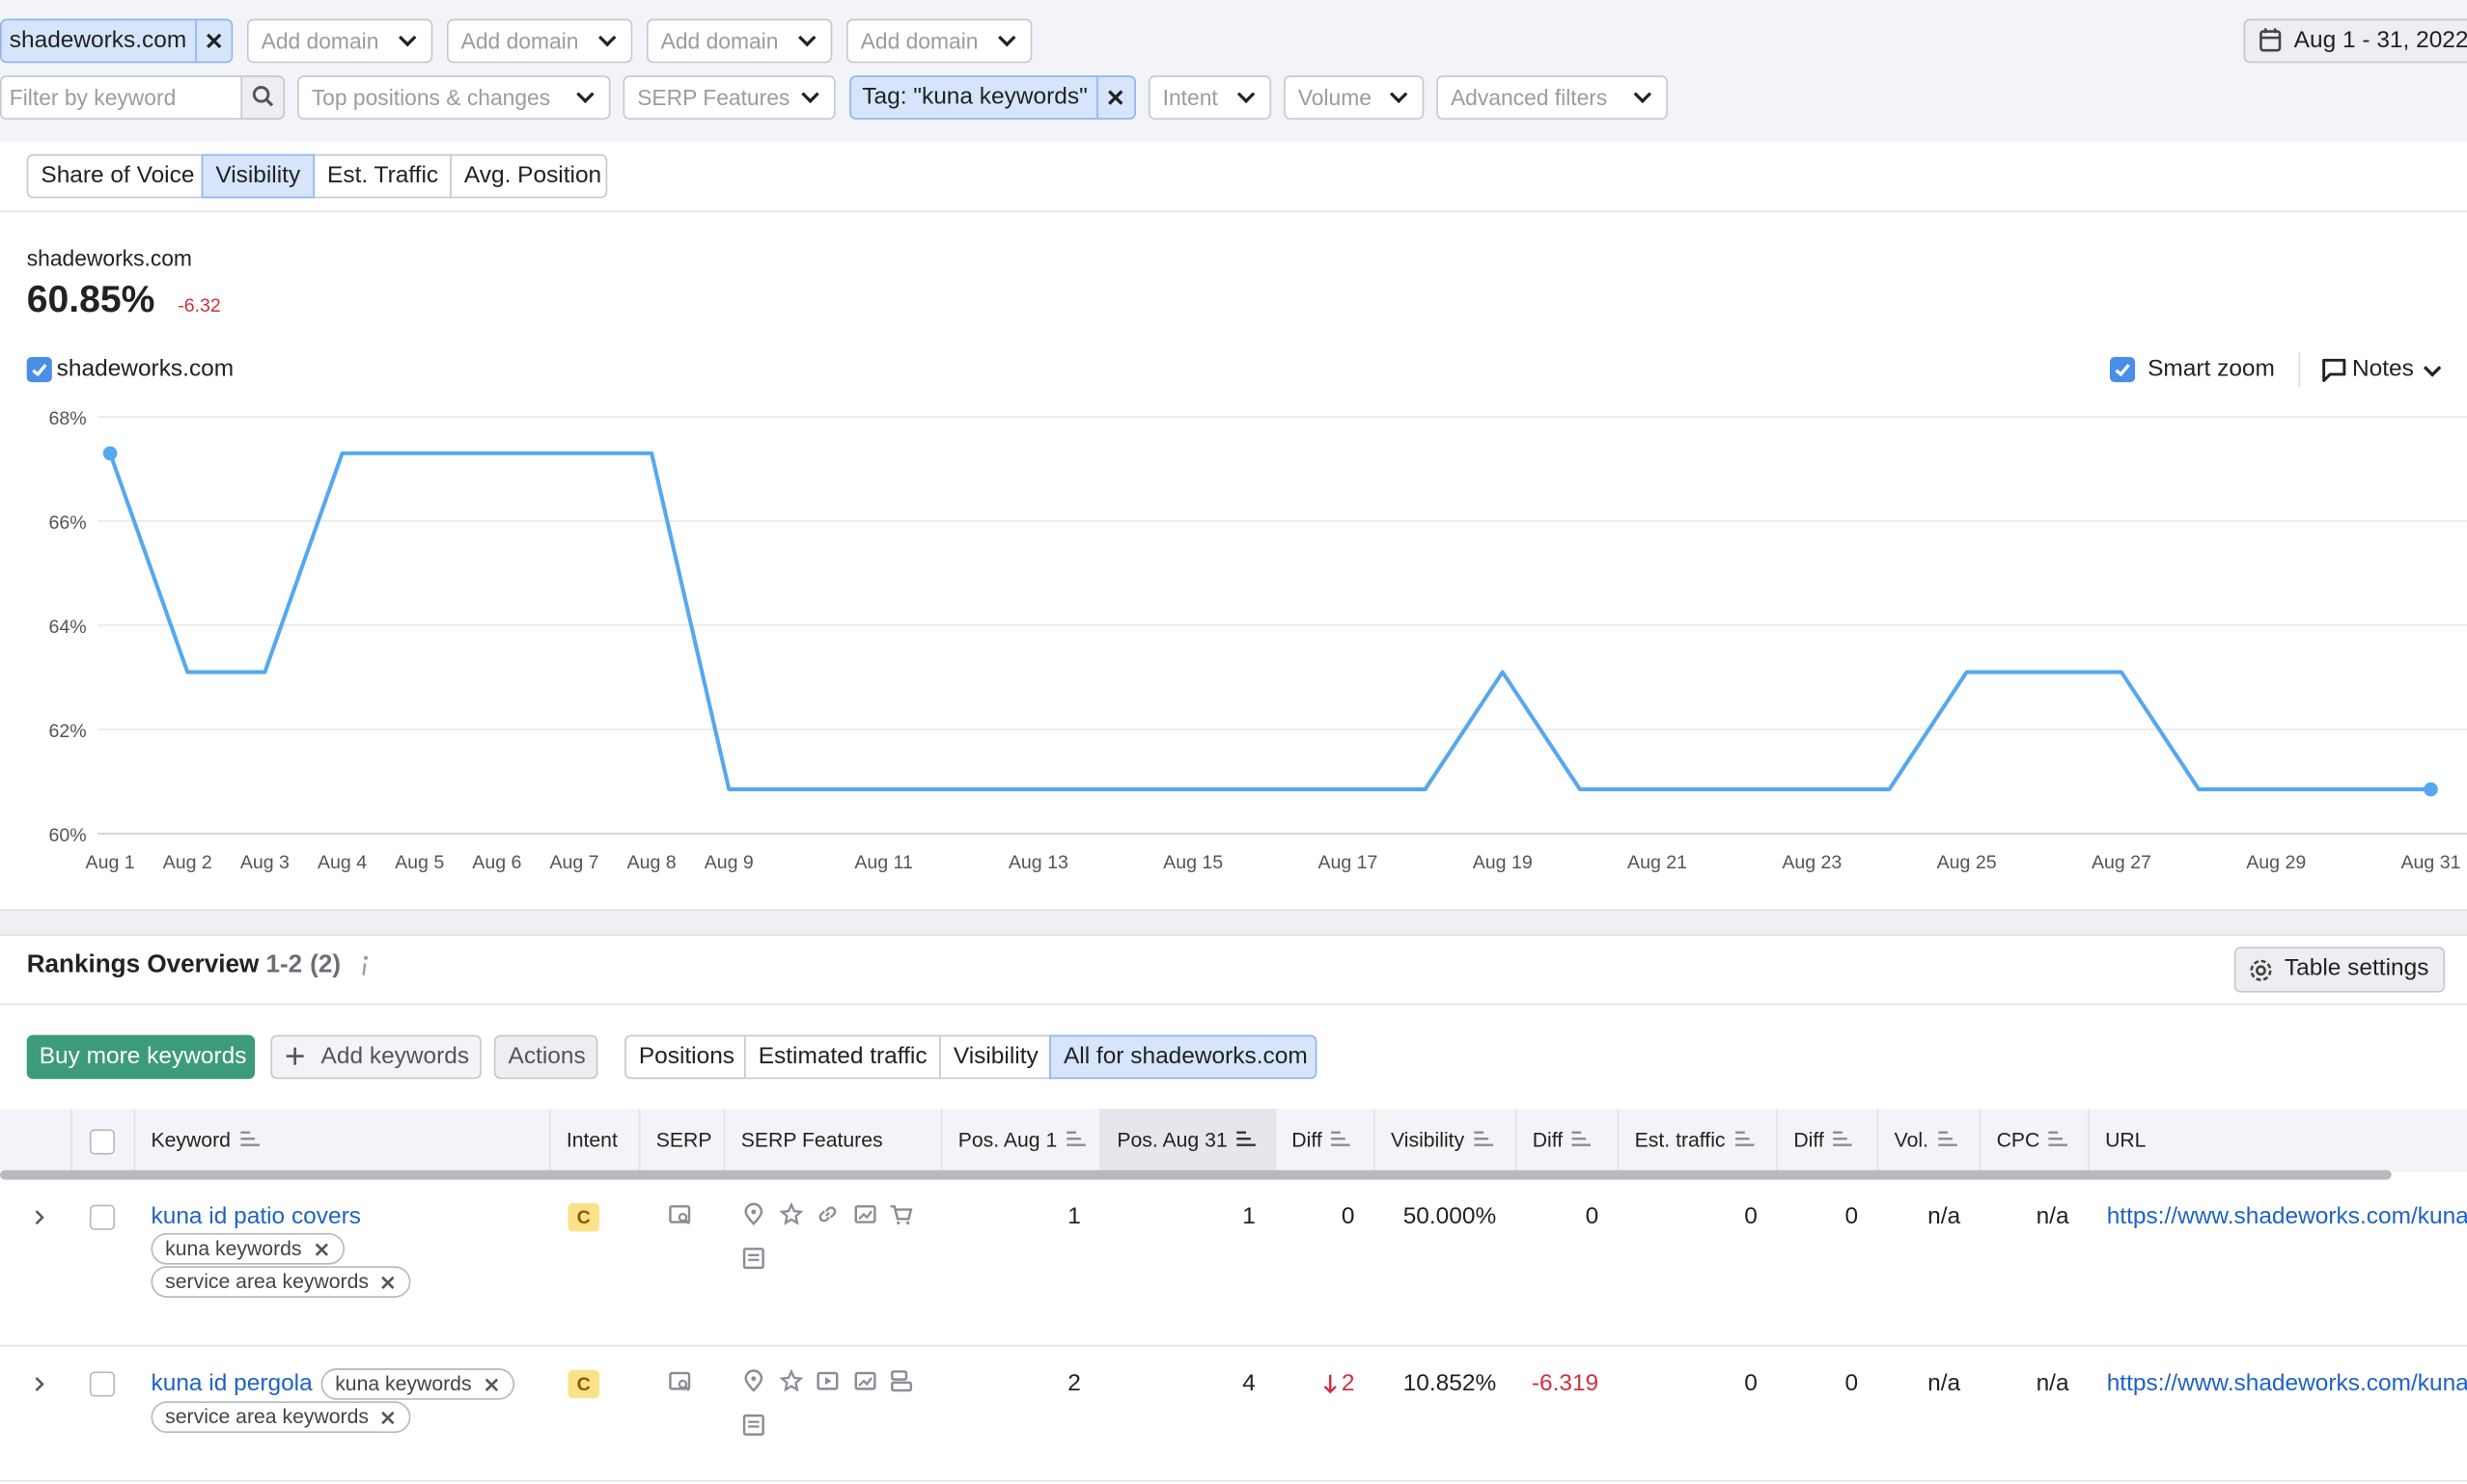  I want to click on actions-button, so click(546, 1057).